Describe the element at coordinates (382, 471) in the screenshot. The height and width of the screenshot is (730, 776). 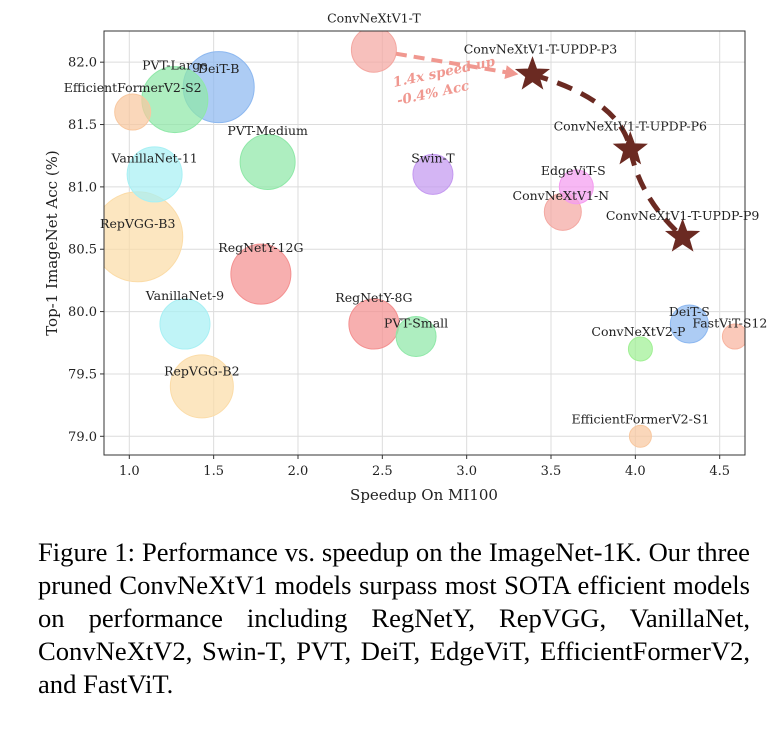
I see `x-tick-label: 2.5` at that location.